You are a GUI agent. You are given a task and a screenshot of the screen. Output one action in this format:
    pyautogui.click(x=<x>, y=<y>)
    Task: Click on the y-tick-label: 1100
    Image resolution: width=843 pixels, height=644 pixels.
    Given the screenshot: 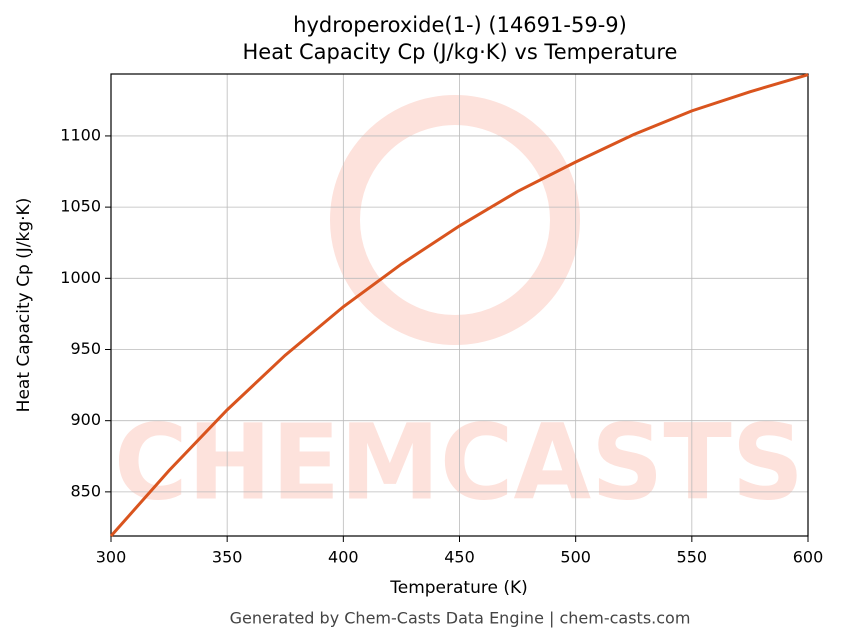 What is the action you would take?
    pyautogui.click(x=80, y=134)
    